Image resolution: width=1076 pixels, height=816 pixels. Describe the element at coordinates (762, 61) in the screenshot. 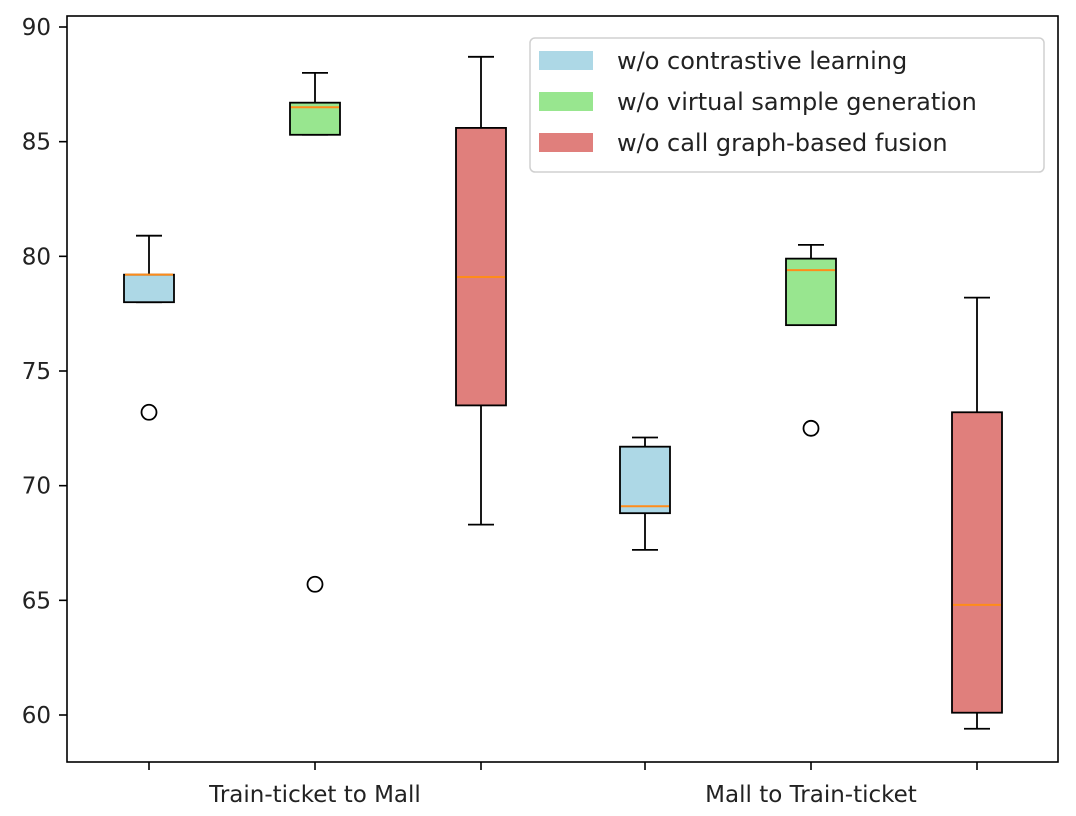

I see `legend-label: w/o contrastive learning` at that location.